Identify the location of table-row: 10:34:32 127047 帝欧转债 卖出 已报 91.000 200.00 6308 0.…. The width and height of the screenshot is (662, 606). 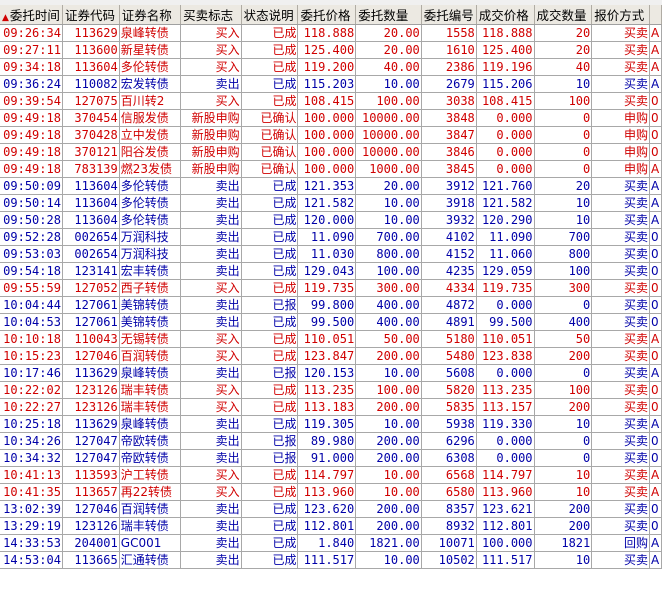
(331, 458).